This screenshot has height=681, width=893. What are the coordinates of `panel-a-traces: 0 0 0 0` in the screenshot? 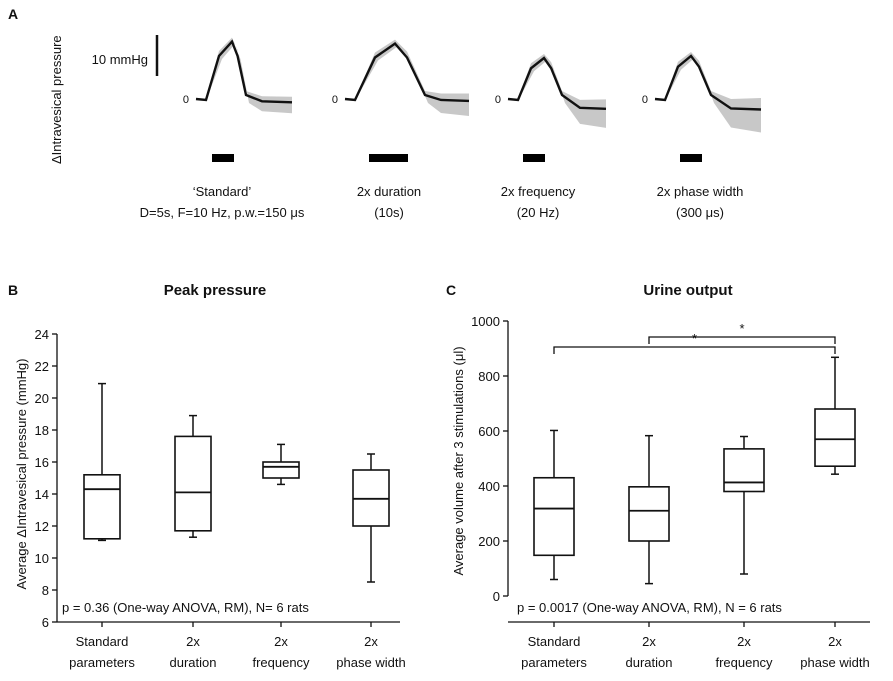 It's located at (472, 99).